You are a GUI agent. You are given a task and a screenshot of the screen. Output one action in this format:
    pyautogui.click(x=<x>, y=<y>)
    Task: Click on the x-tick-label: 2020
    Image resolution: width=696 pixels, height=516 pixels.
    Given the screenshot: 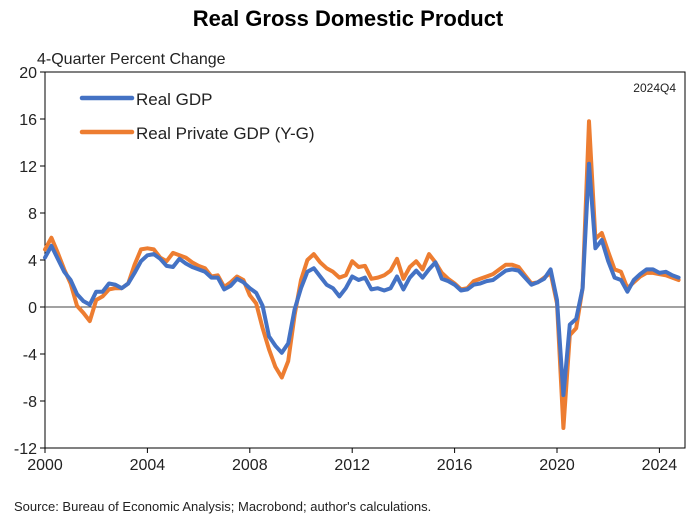 What is the action you would take?
    pyautogui.click(x=557, y=465)
    